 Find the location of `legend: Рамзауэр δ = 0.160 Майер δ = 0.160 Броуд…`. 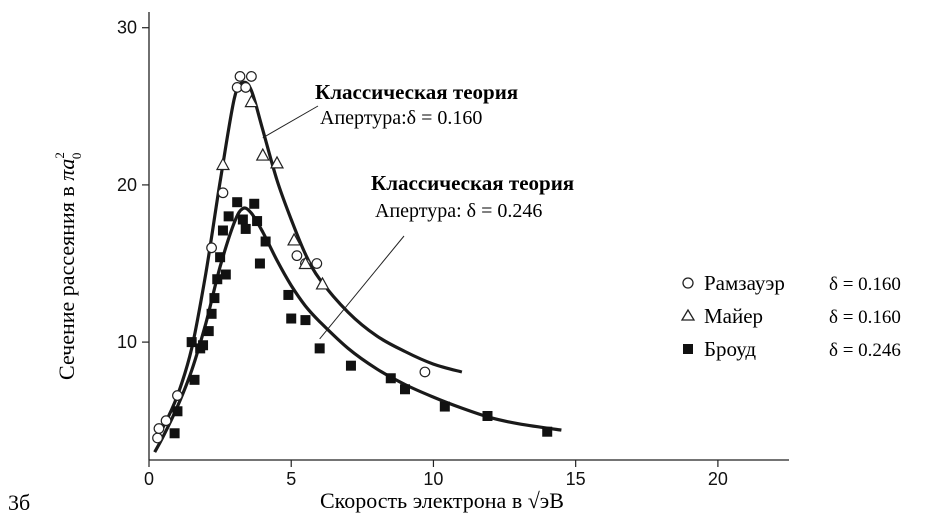

legend: Рамзауэр δ = 0.160 Майер δ = 0.160 Броуд… is located at coordinates (790, 316).